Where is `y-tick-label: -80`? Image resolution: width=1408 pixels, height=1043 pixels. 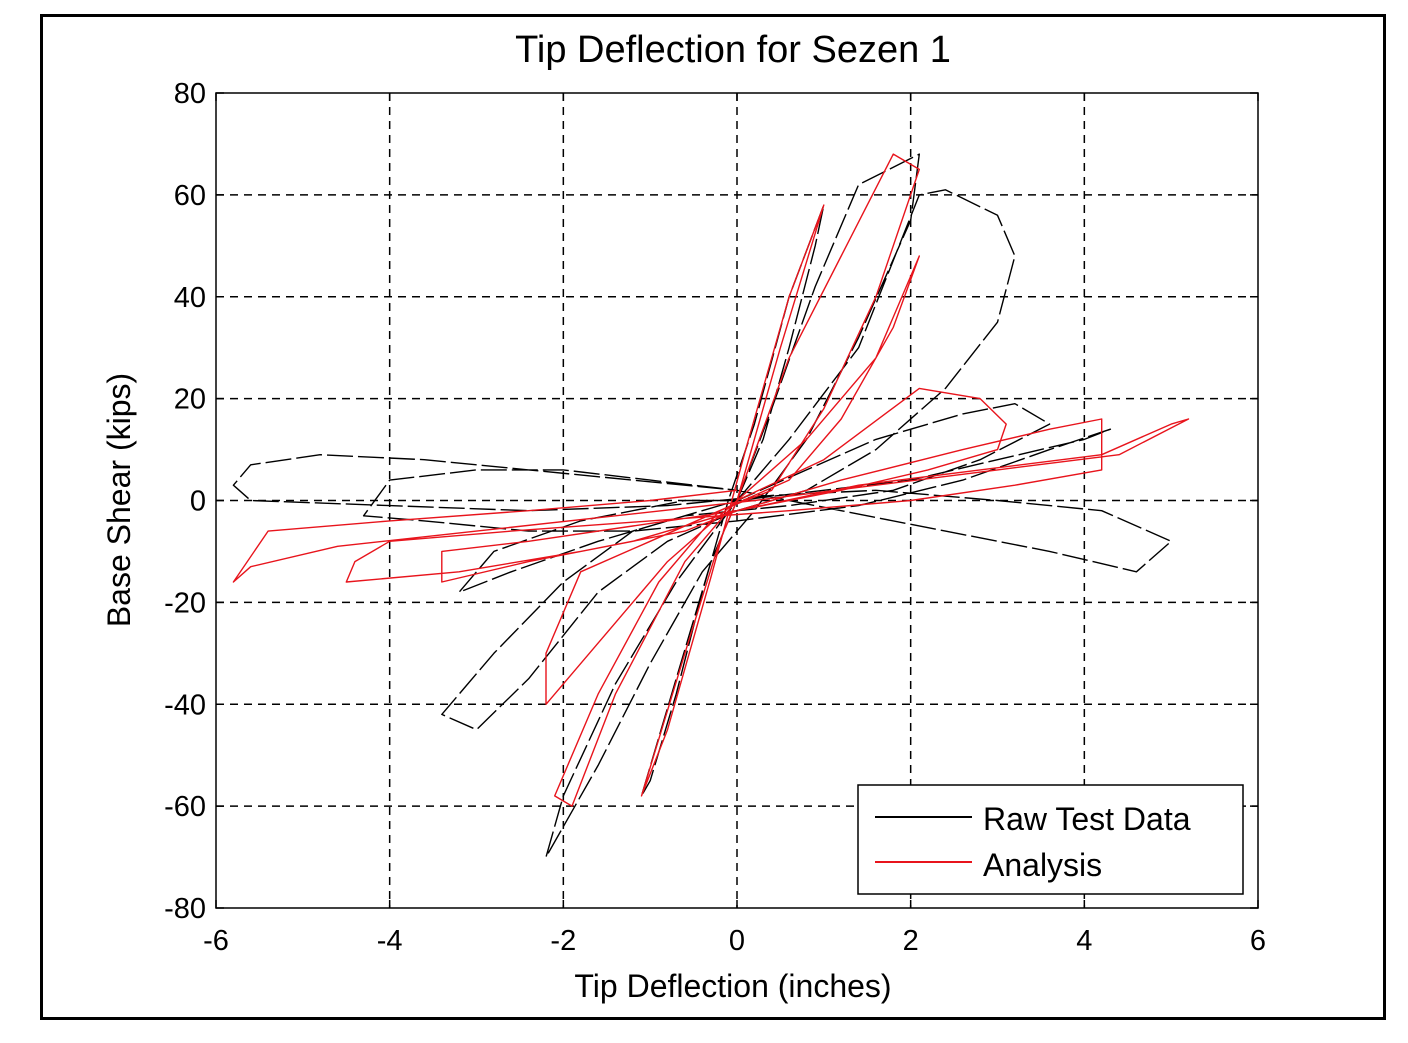 y-tick-label: -80 is located at coordinates (185, 909).